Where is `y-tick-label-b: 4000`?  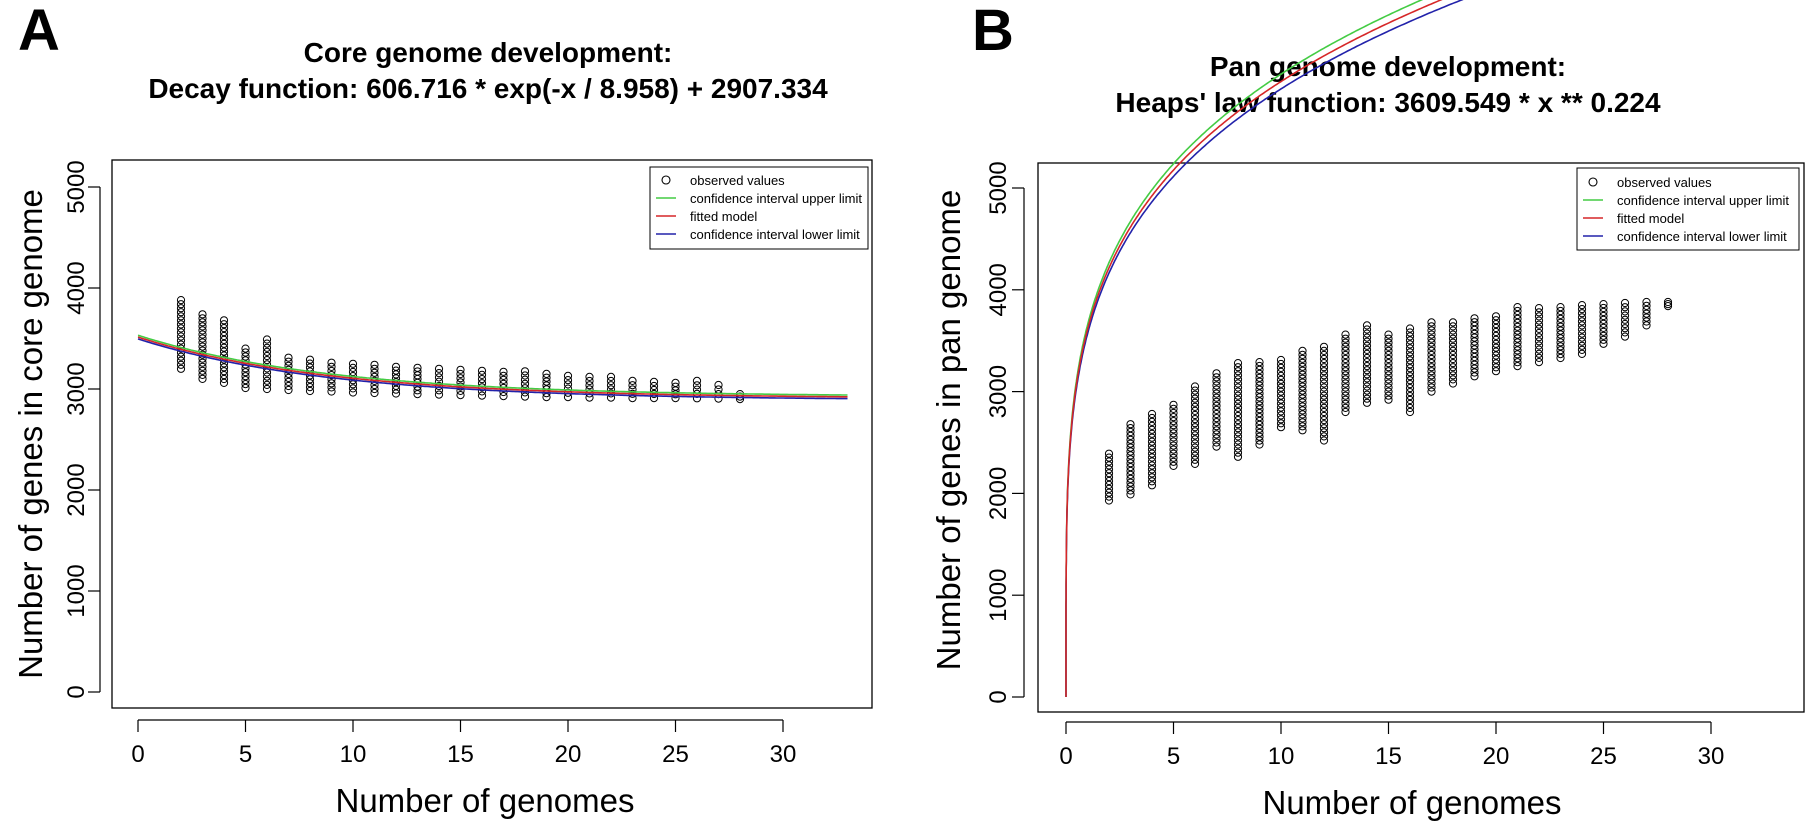
y-tick-label-b: 4000 is located at coordinates (998, 289).